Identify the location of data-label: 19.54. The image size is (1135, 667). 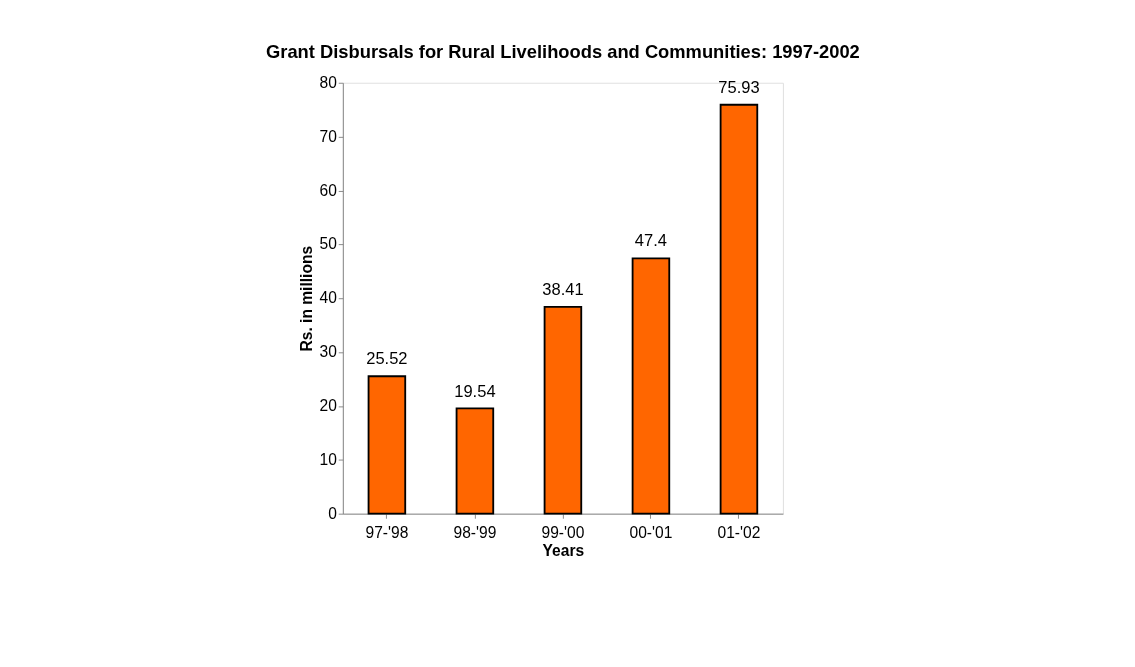
(475, 390).